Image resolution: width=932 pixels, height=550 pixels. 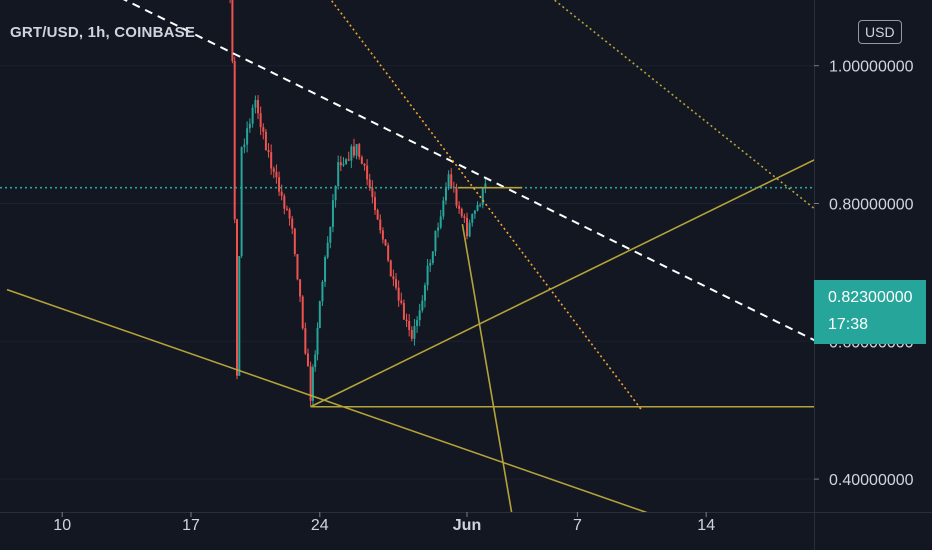 What do you see at coordinates (62, 525) in the screenshot?
I see `x-tick-label: 10` at bounding box center [62, 525].